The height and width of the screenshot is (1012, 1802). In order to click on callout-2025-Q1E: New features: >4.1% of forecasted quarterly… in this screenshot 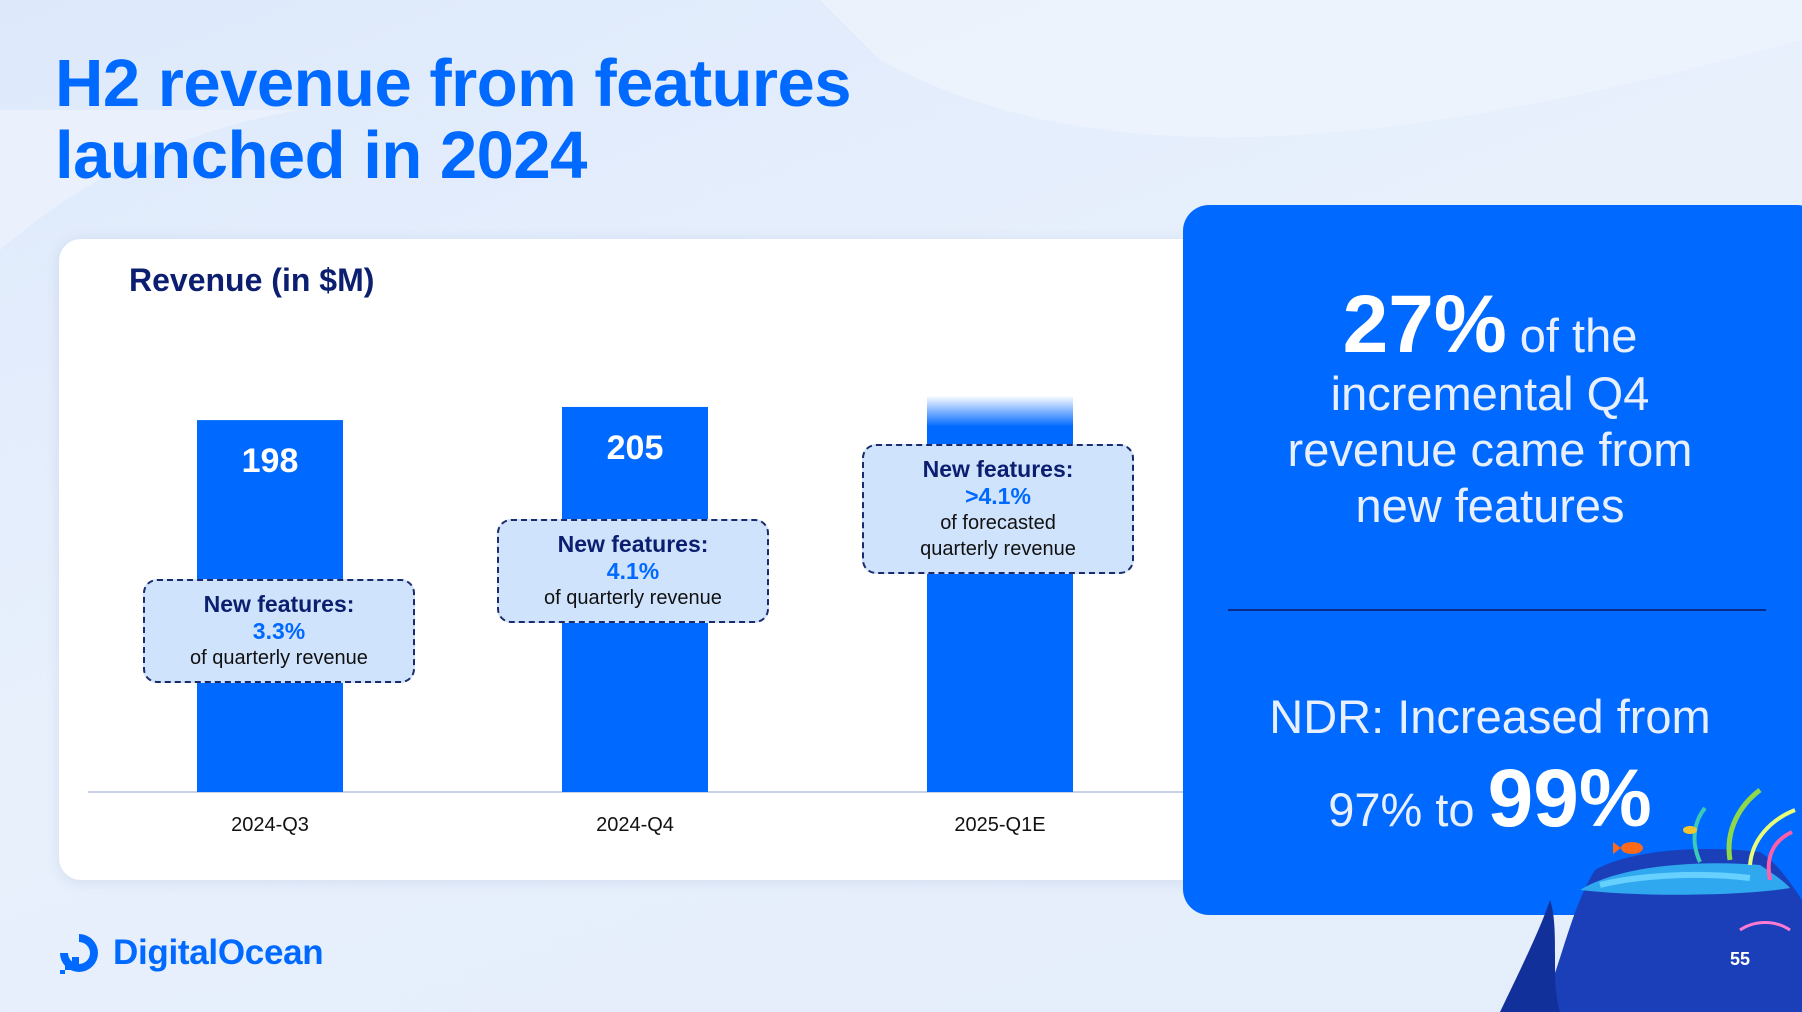, I will do `click(998, 509)`.